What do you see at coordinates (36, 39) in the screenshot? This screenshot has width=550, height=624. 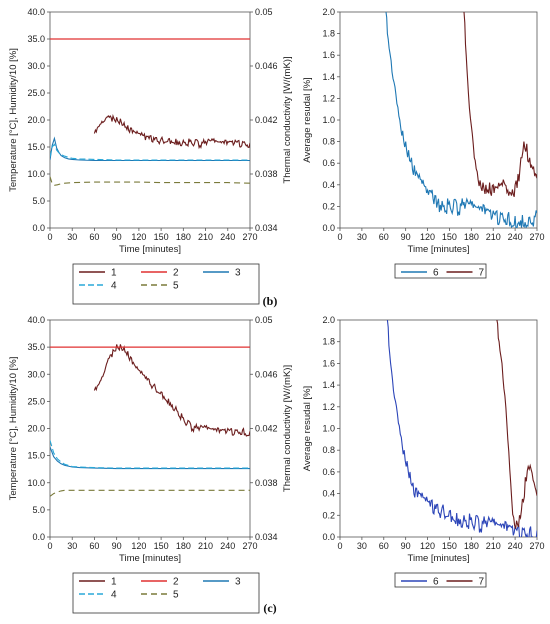 I see `y-tick-label: 35.0` at bounding box center [36, 39].